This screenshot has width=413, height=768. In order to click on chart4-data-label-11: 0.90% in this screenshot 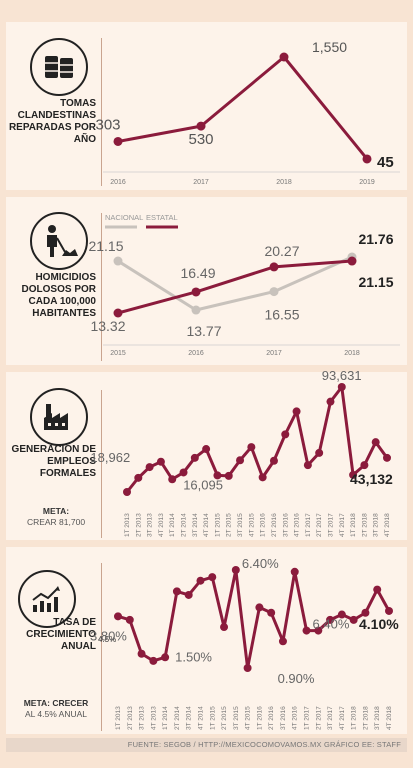, I will do `click(296, 678)`.